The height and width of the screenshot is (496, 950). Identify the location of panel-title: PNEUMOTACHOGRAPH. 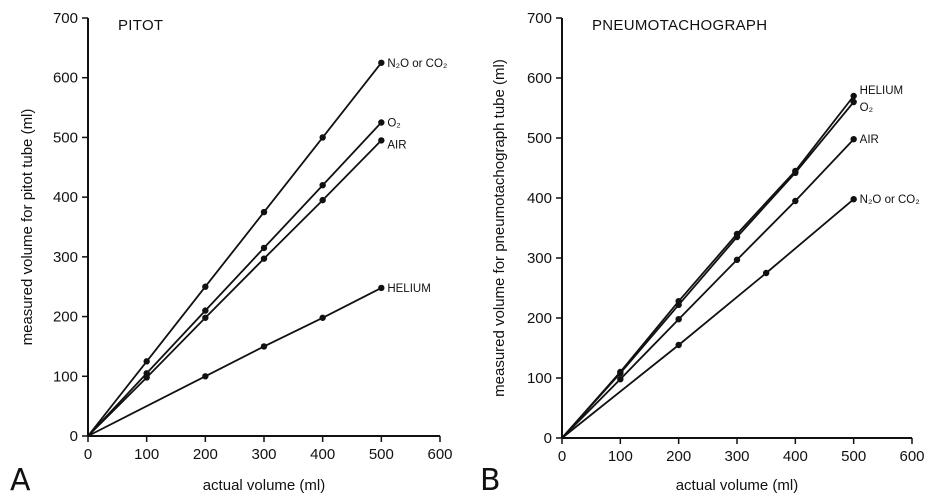
(679, 25).